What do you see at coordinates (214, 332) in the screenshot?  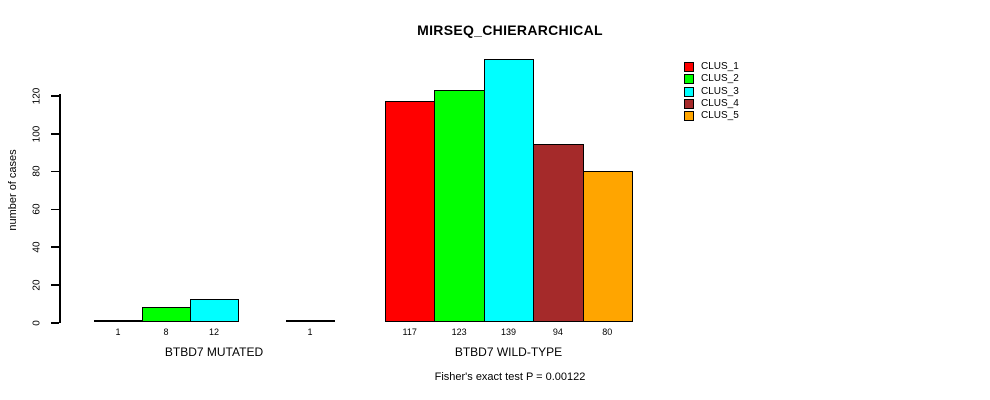 I see `bar-value-label: 12` at bounding box center [214, 332].